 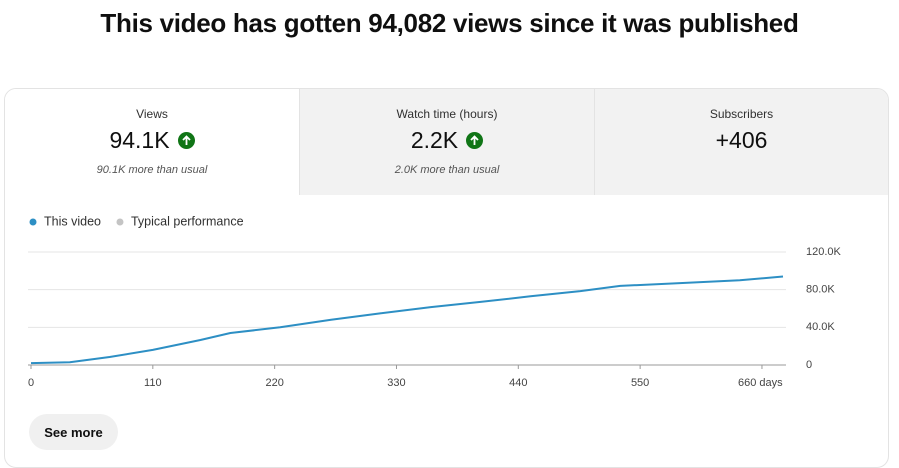 I want to click on metric-label: Views, so click(x=152, y=114).